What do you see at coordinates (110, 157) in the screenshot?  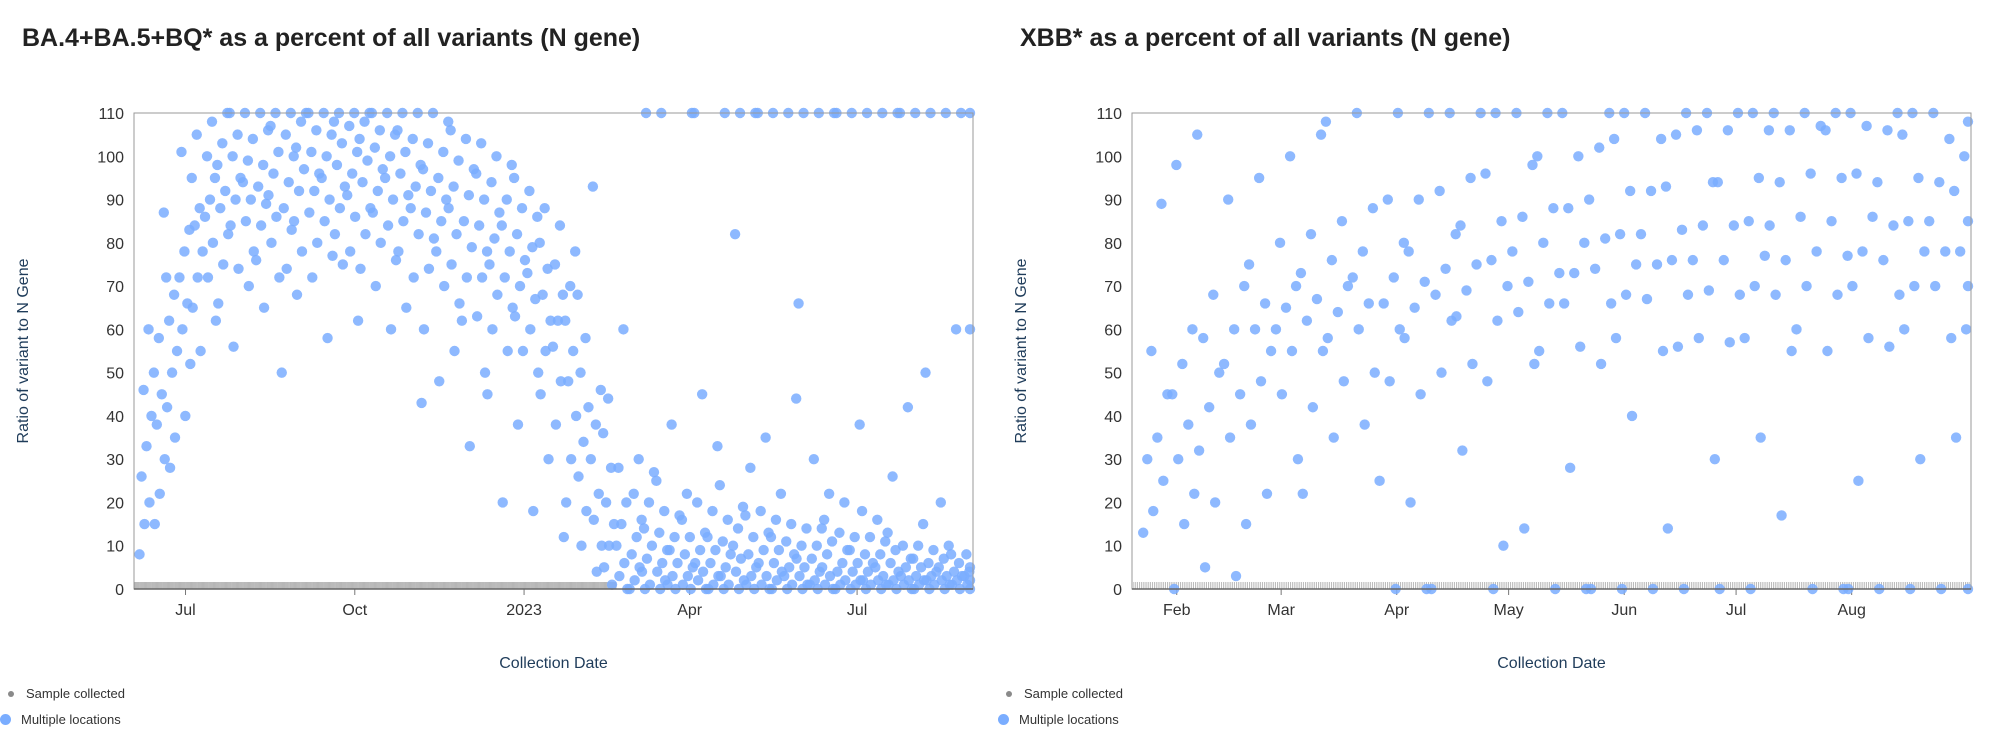 I see `y-tick-label: 100` at bounding box center [110, 157].